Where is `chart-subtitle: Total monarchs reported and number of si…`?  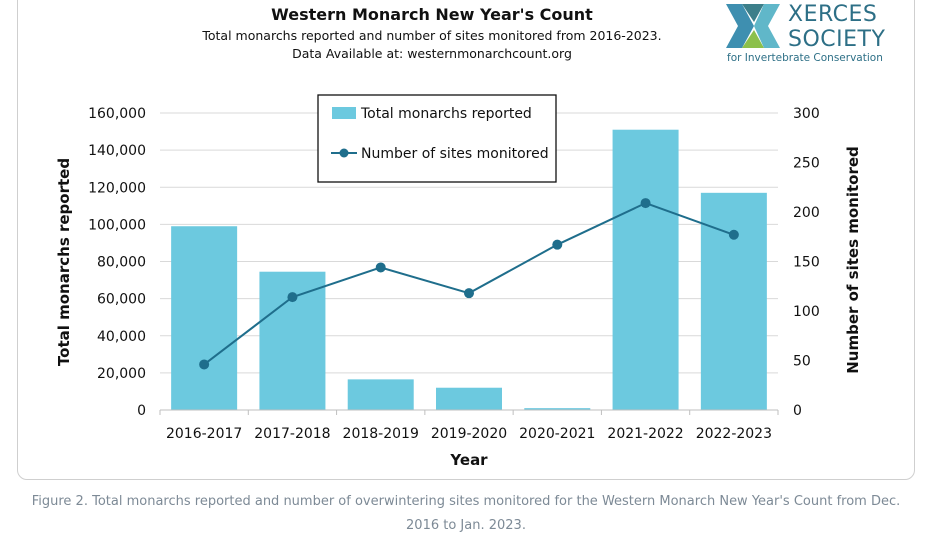
chart-subtitle: Total monarchs reported and number of si… is located at coordinates (432, 45).